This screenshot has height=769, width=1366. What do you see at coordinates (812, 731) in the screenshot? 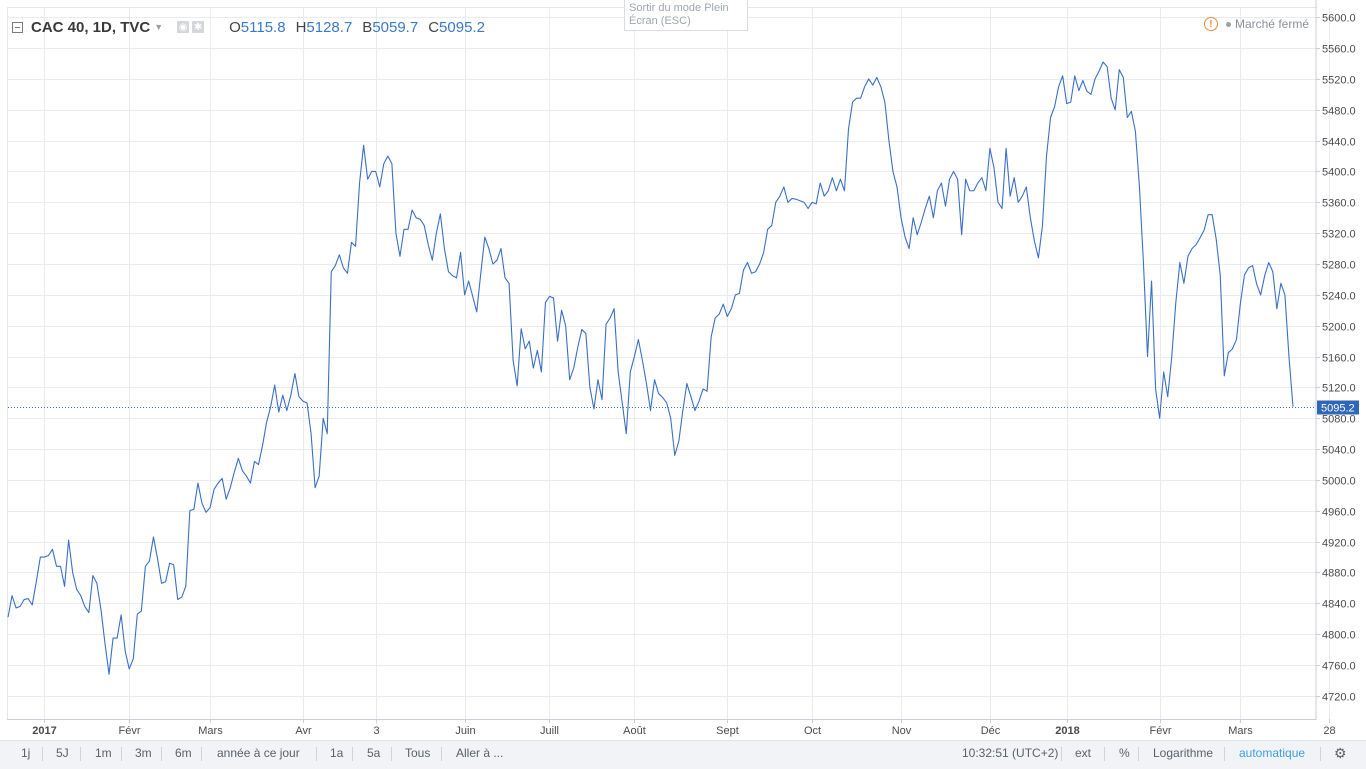
I see `x-tick-label: Oct` at bounding box center [812, 731].